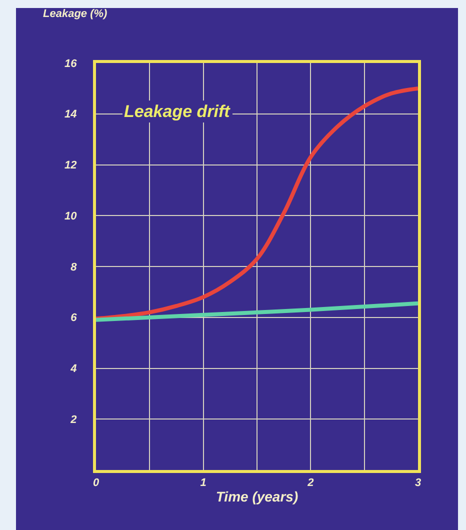  What do you see at coordinates (73, 420) in the screenshot?
I see `y-tick-label: 2` at bounding box center [73, 420].